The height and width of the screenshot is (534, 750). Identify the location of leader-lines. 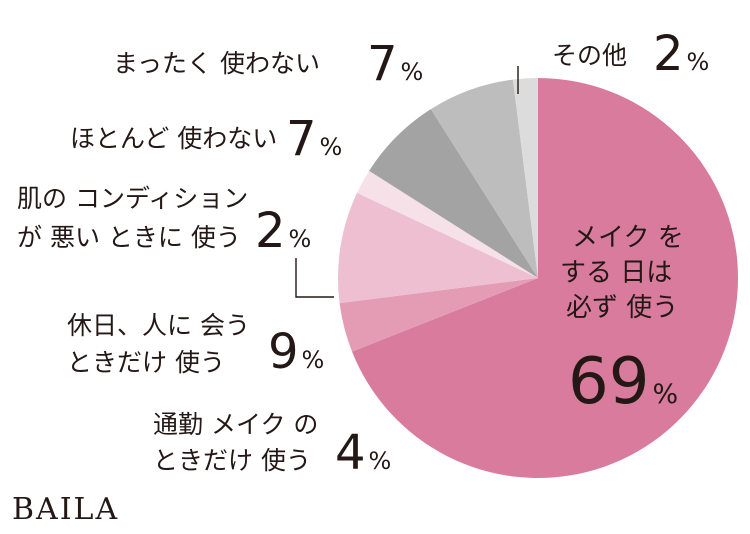
(407, 182).